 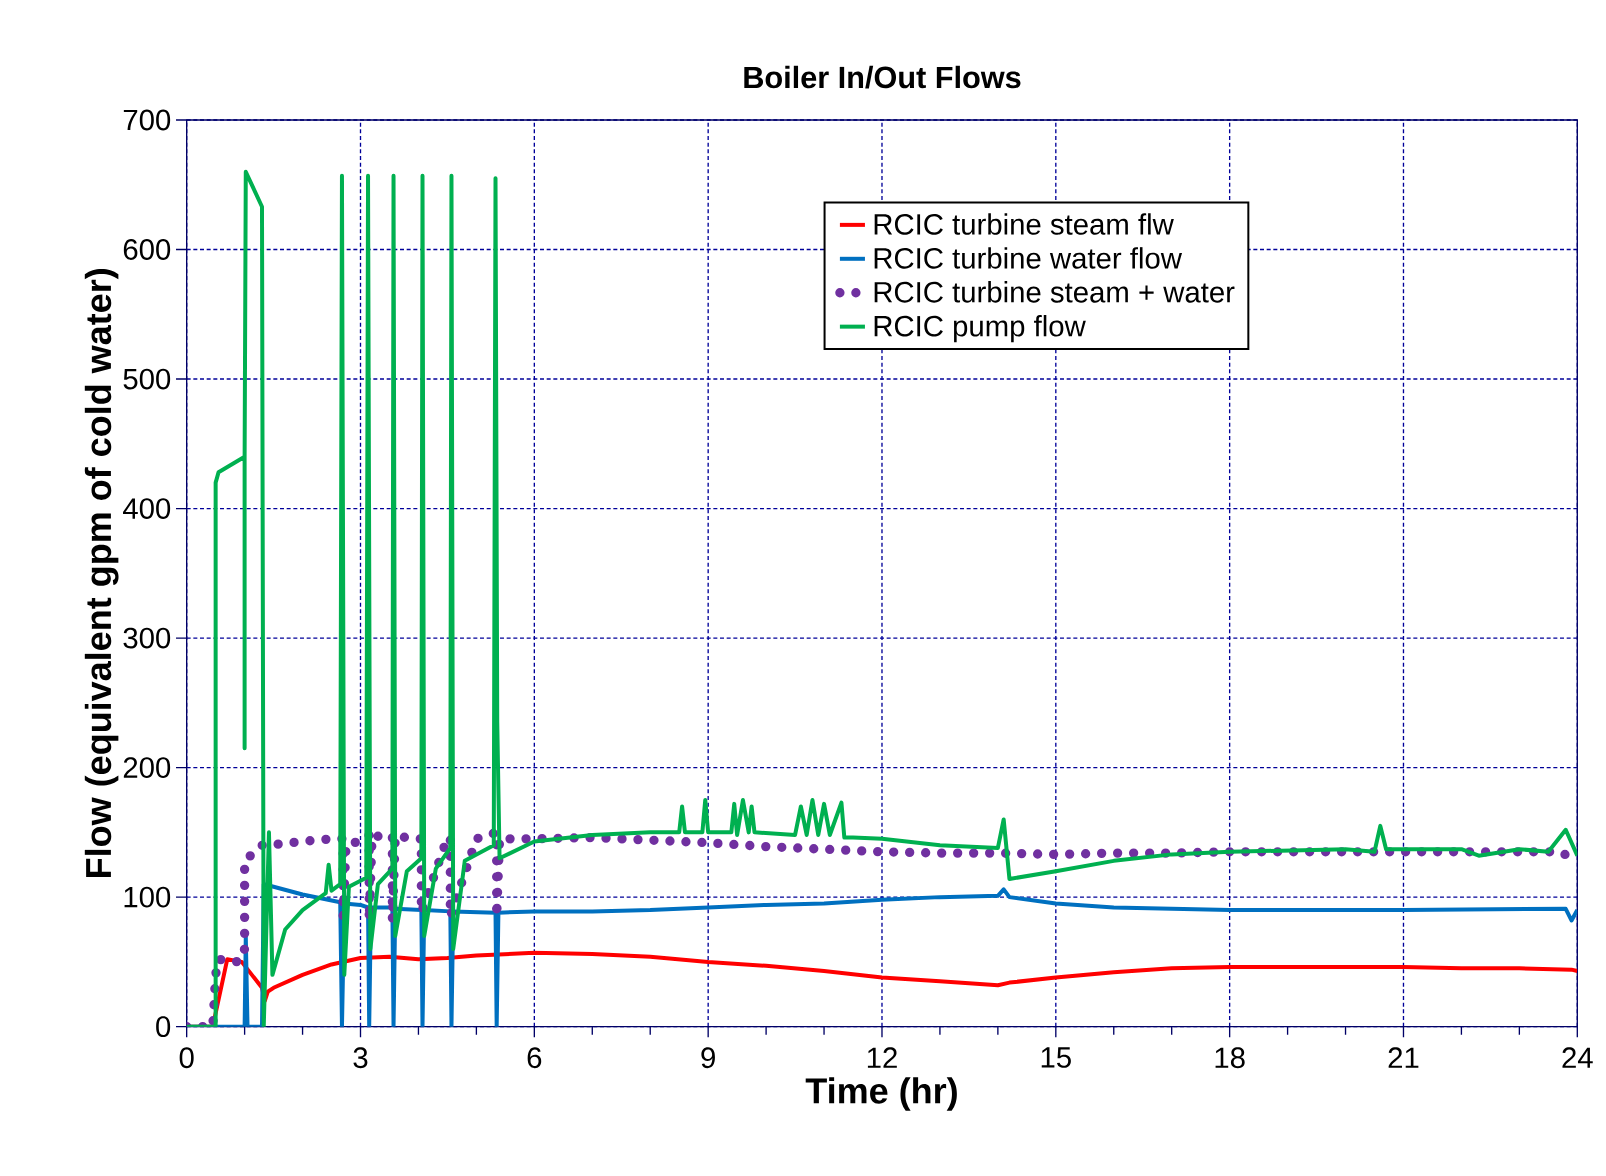 I want to click on y-tick-label: 700, so click(x=147, y=120).